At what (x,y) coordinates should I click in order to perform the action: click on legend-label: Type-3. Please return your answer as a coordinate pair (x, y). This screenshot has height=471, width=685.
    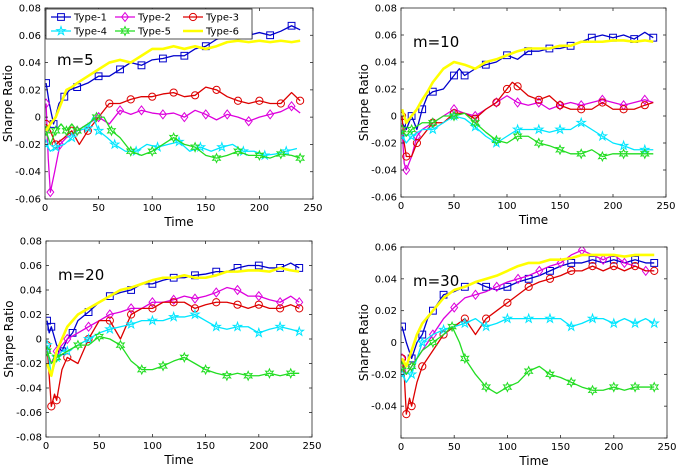
    Looking at the image, I should click on (222, 18).